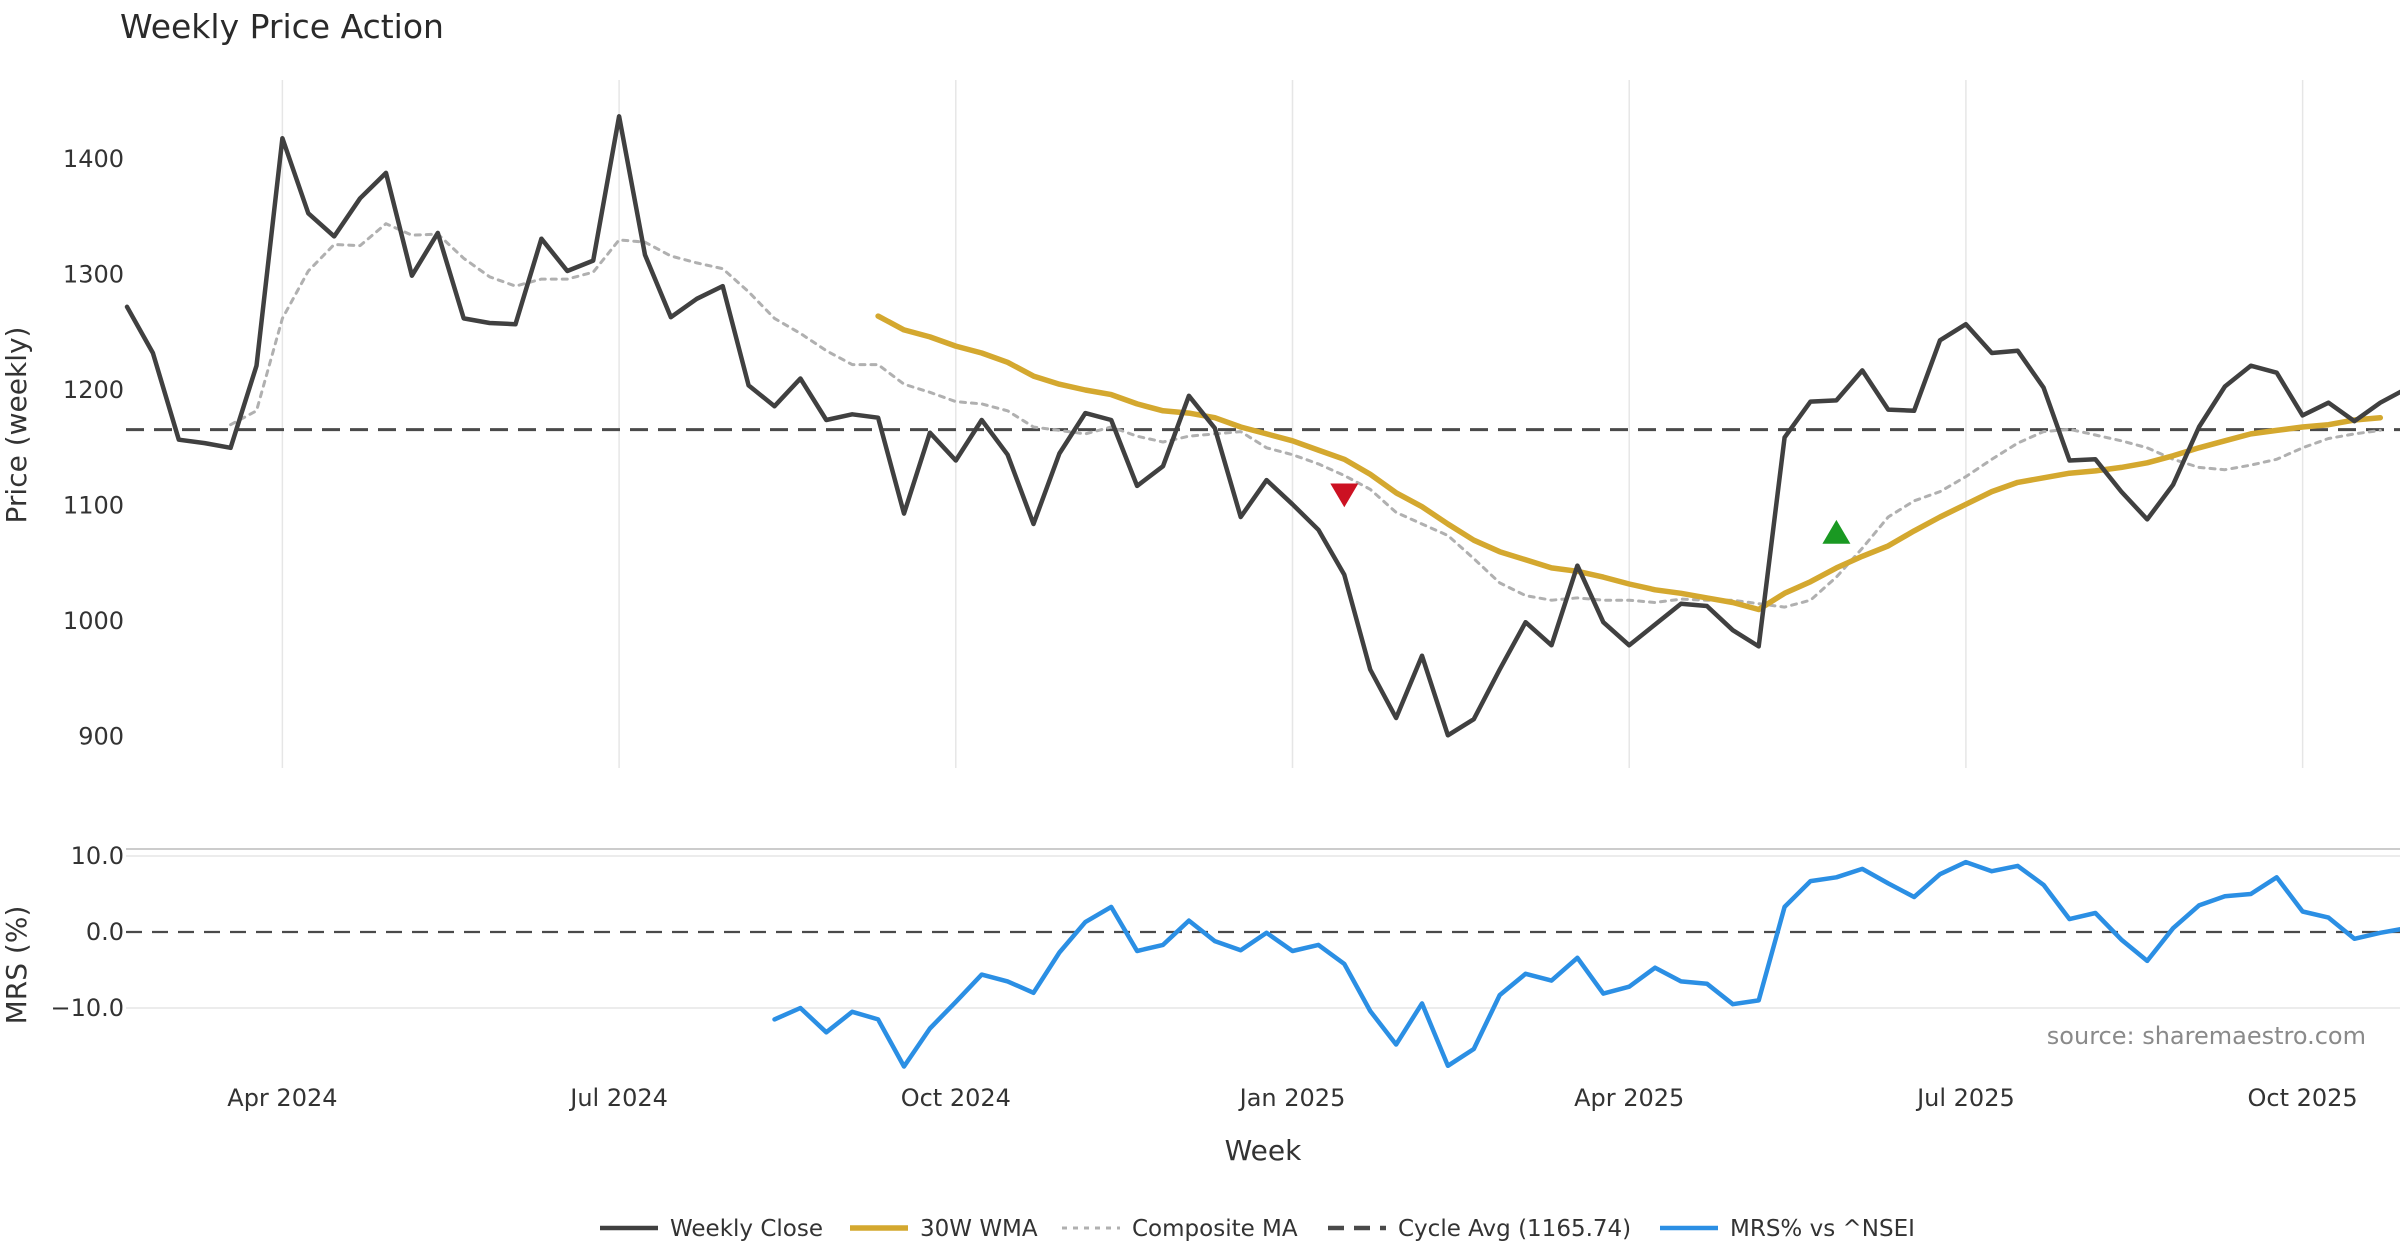 The width and height of the screenshot is (2400, 1260). Describe the element at coordinates (746, 1229) in the screenshot. I see `legend-label: Weekly Close` at that location.